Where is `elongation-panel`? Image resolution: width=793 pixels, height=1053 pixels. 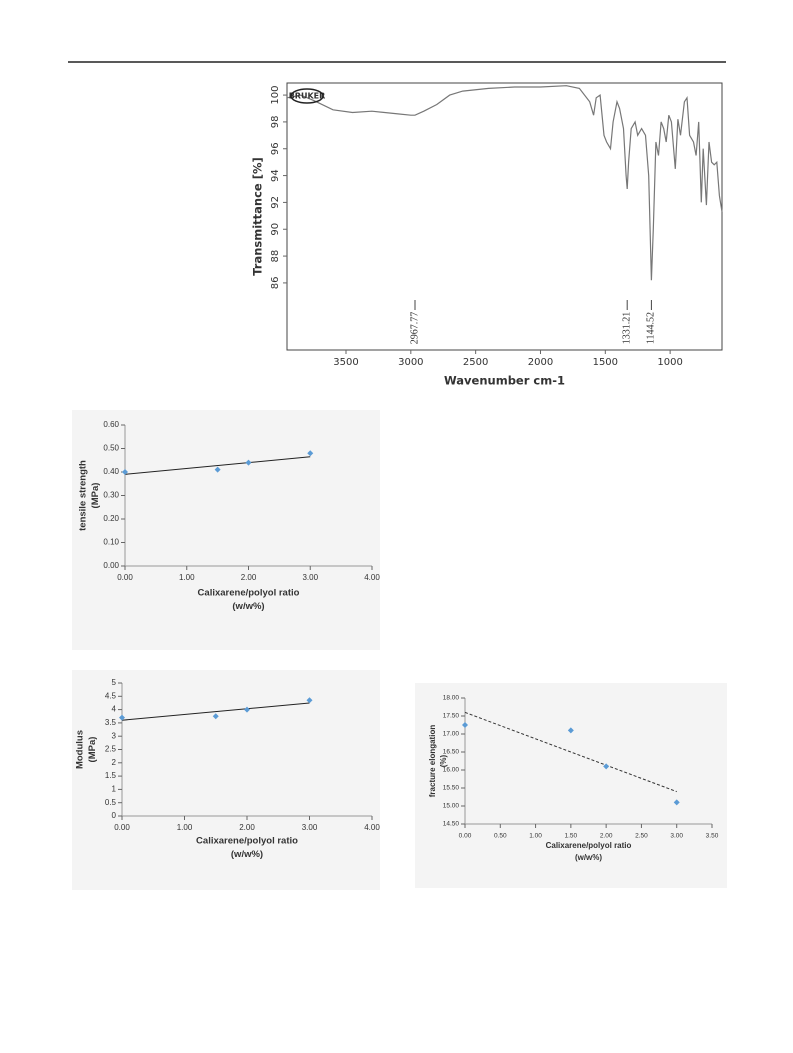
elongation-panel is located at coordinates (571, 785).